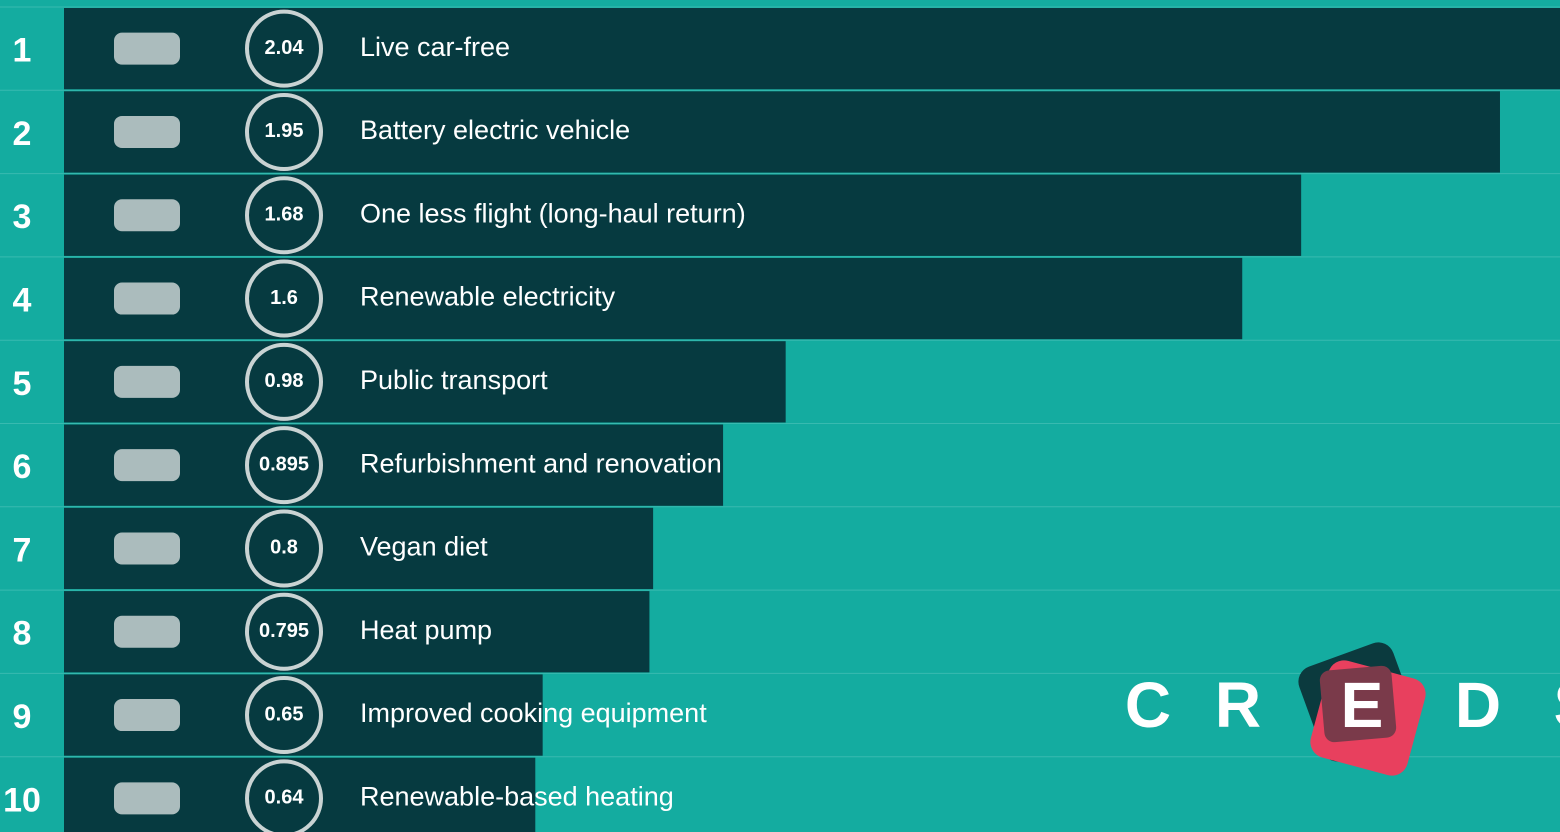  Describe the element at coordinates (22, 550) in the screenshot. I see `rank: 7` at that location.